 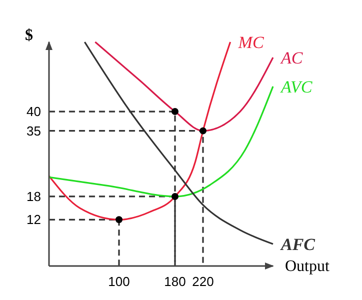 What do you see at coordinates (29, 35) in the screenshot?
I see `y-axis-title: $` at bounding box center [29, 35].